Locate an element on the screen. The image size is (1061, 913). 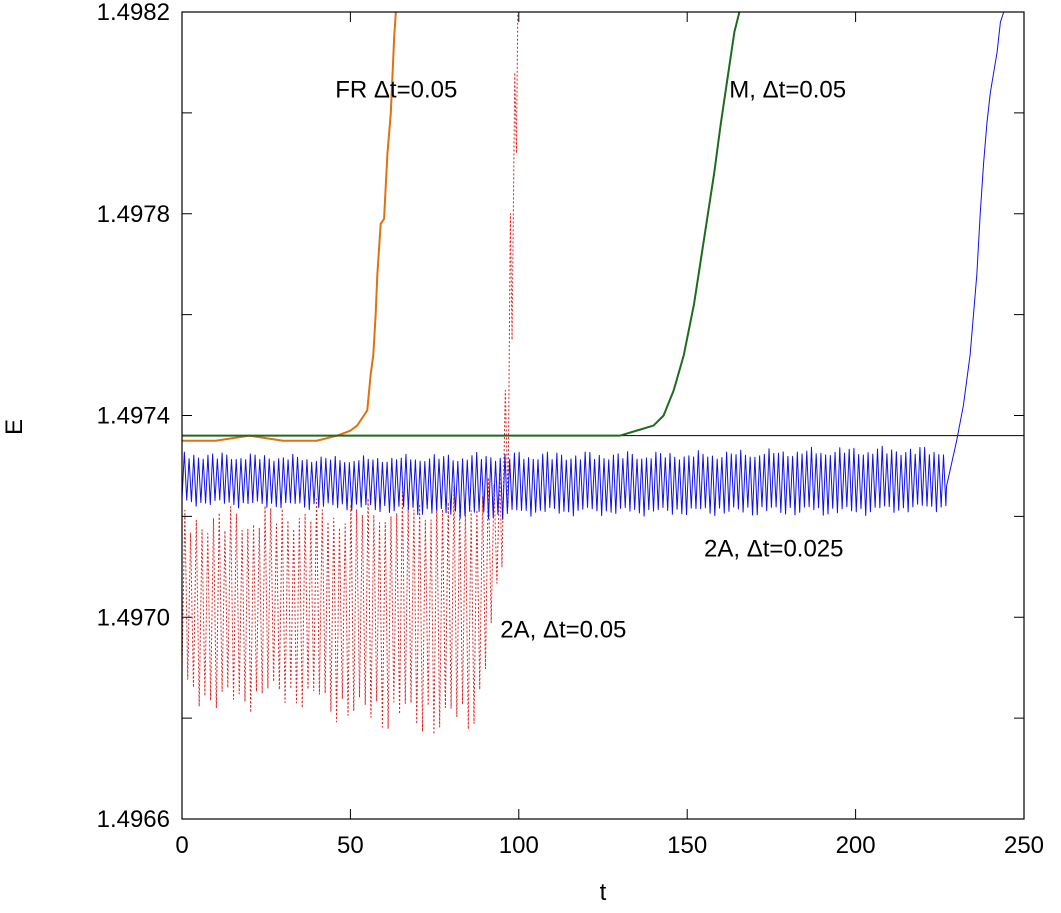
series-annotation: M, Δt=0.05 is located at coordinates (787, 90).